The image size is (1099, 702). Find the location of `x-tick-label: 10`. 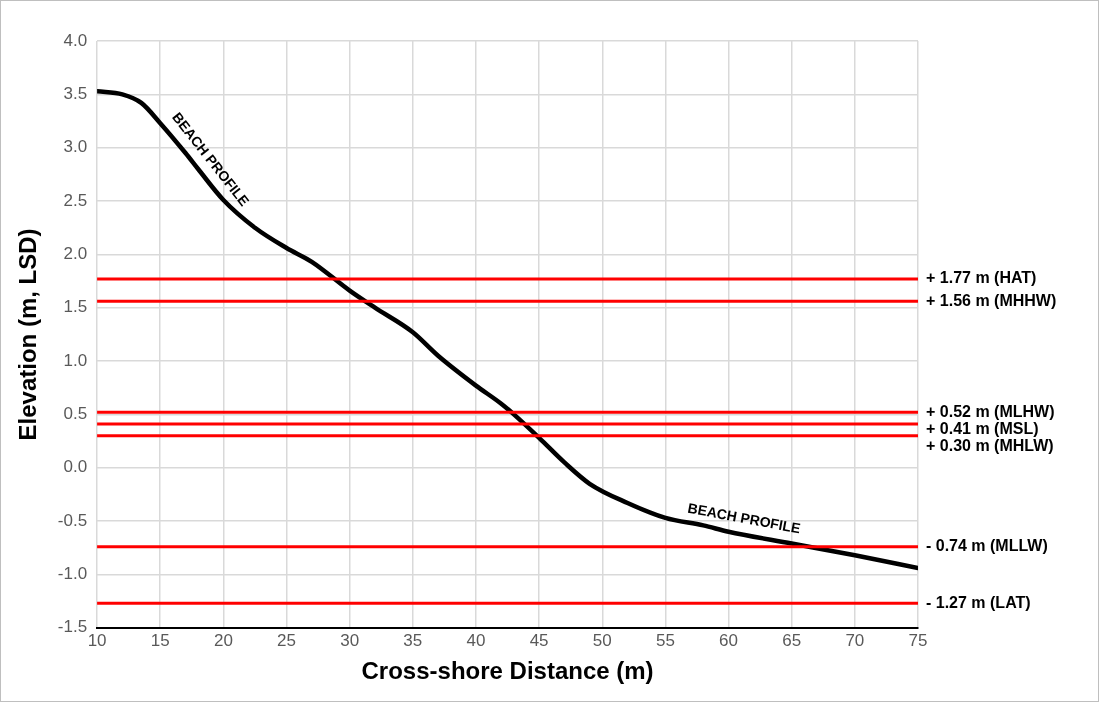

x-tick-label: 10 is located at coordinates (97, 640).